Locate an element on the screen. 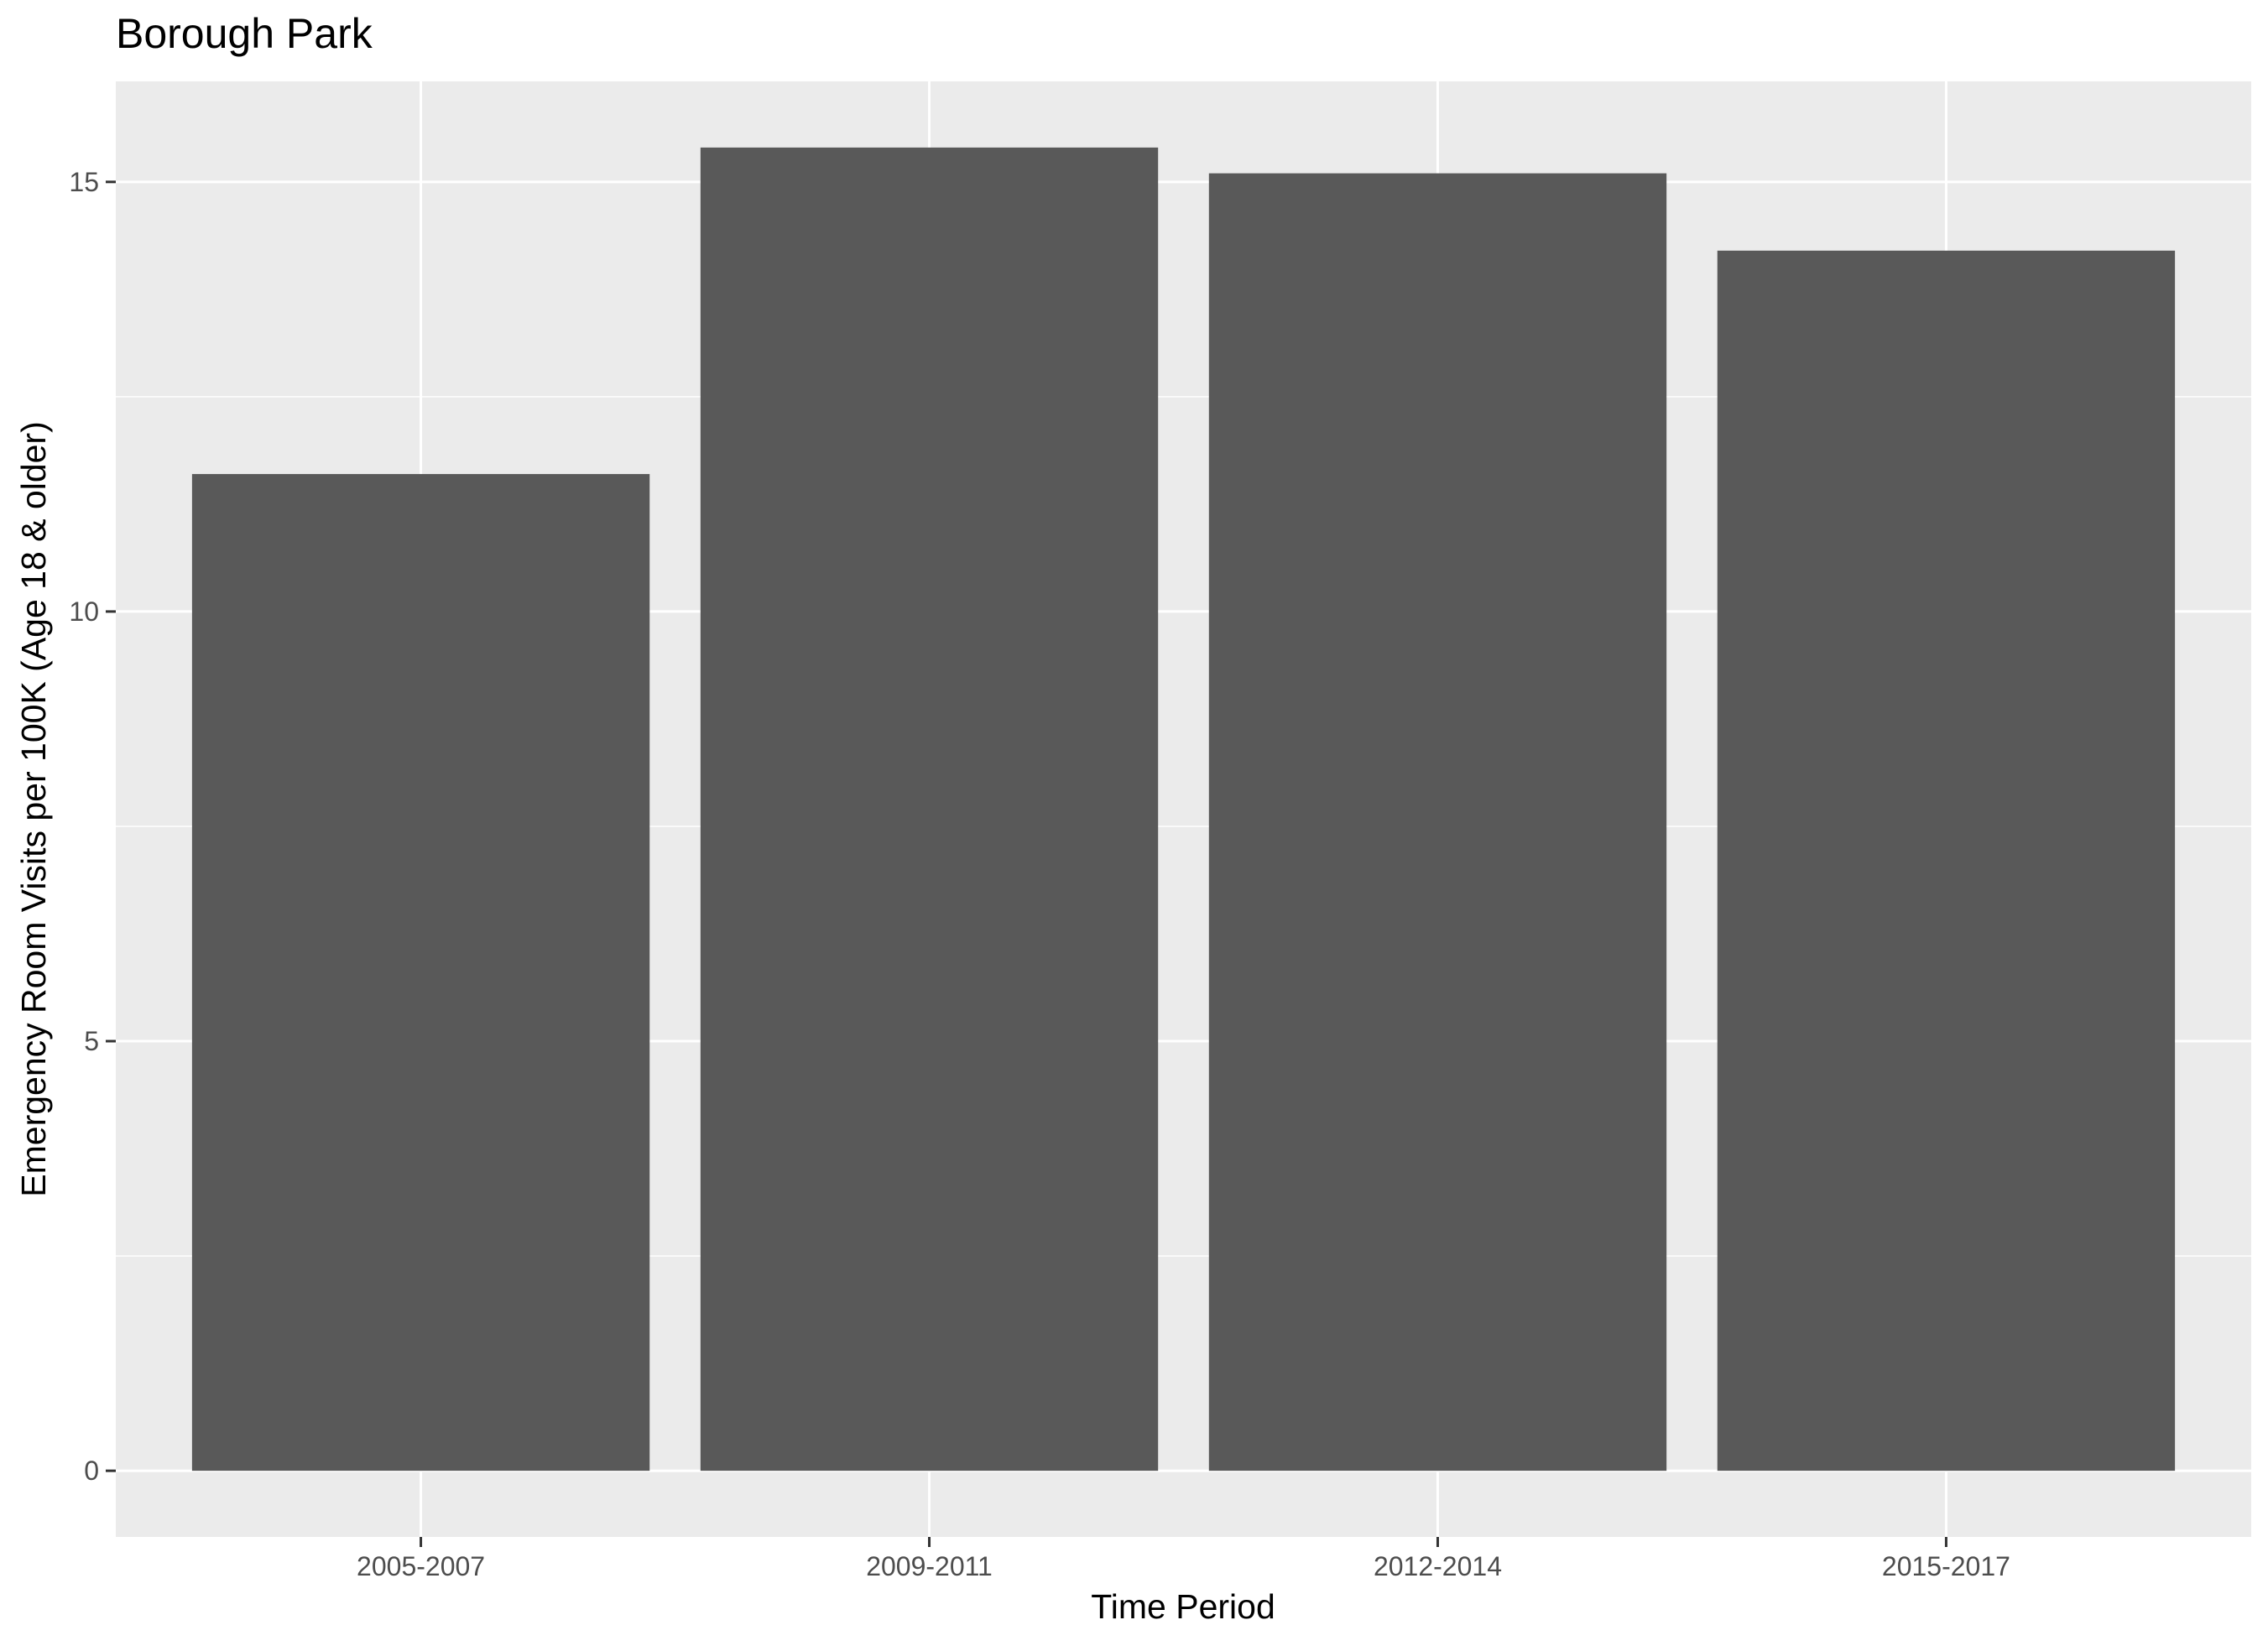 Image resolution: width=2268 pixels, height=1646 pixels. x-tick-label: 2009-2011 is located at coordinates (930, 1566).